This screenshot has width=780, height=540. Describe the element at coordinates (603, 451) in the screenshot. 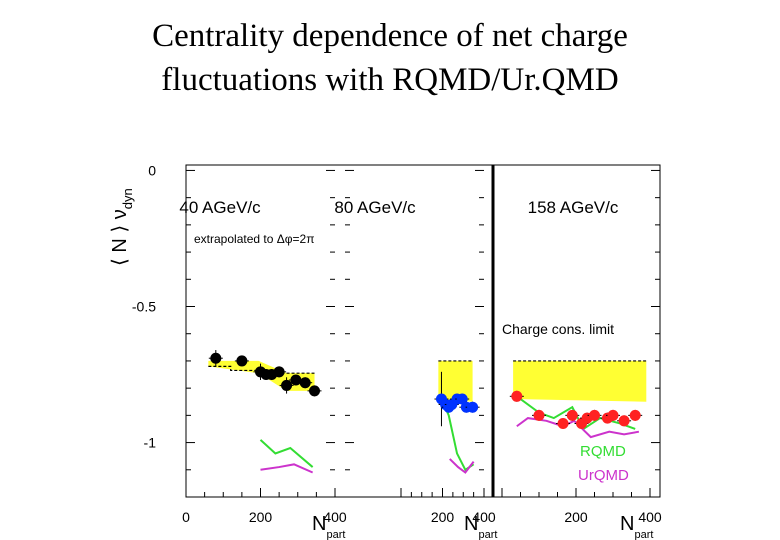

I see `legend-rqmd: RQMD` at that location.